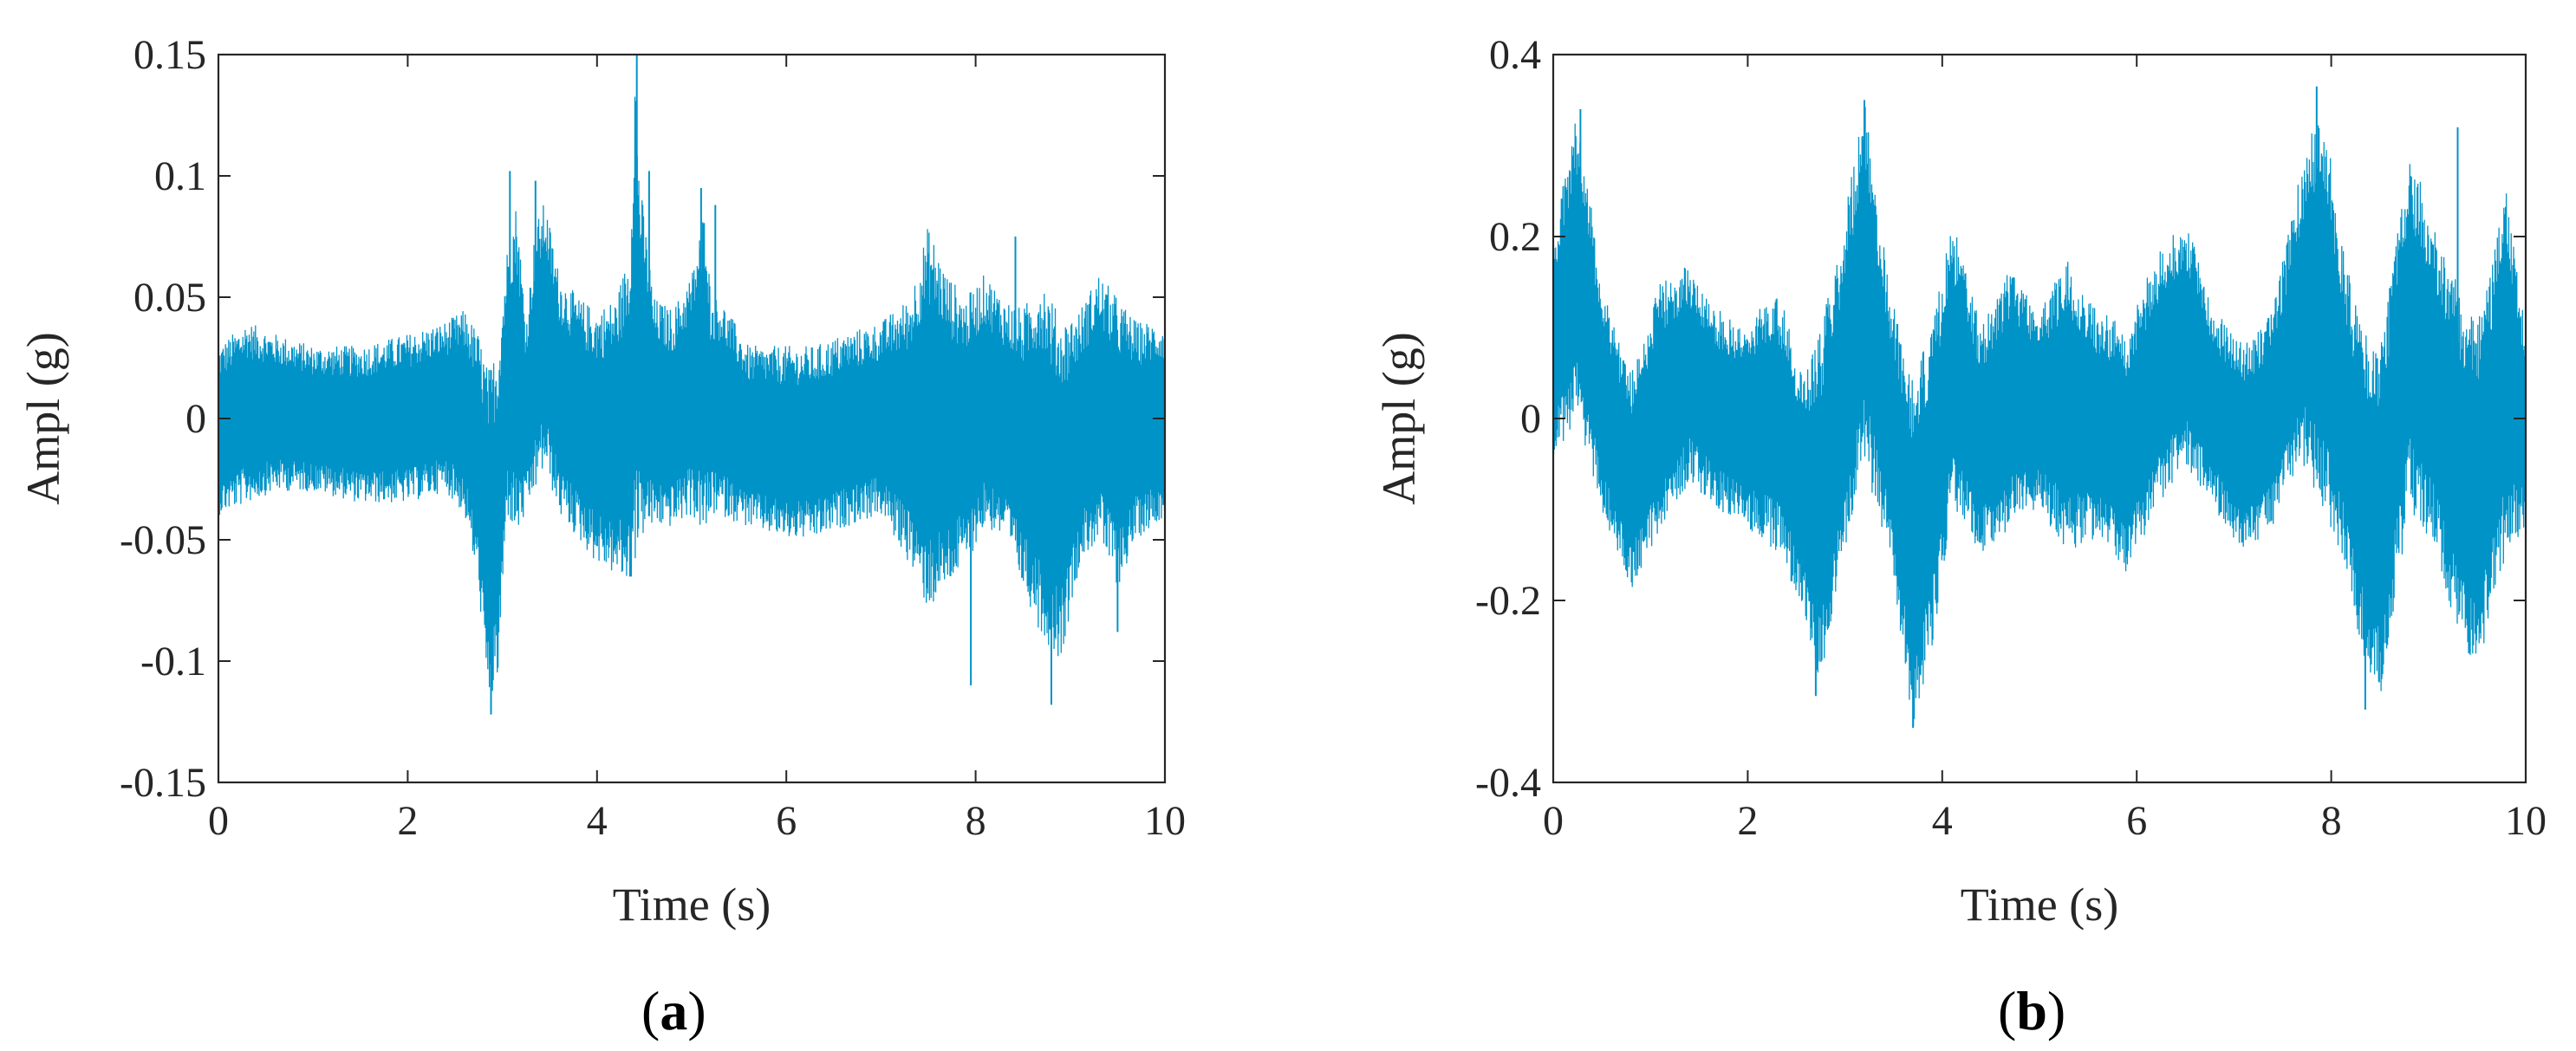 This screenshot has width=2576, height=1051. Describe the element at coordinates (180, 176) in the screenshot. I see `y-tick-label: 0.1` at that location.